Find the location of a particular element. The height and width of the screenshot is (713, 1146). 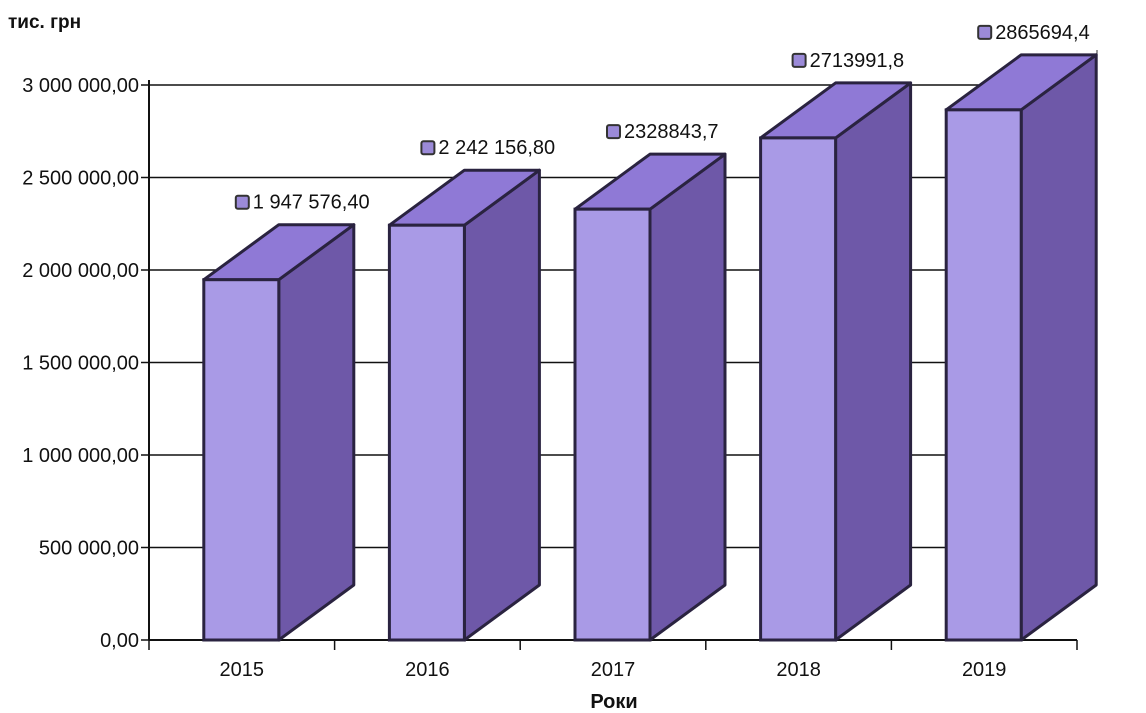

y-tick-label: 2 500 000,00 is located at coordinates (80, 179).